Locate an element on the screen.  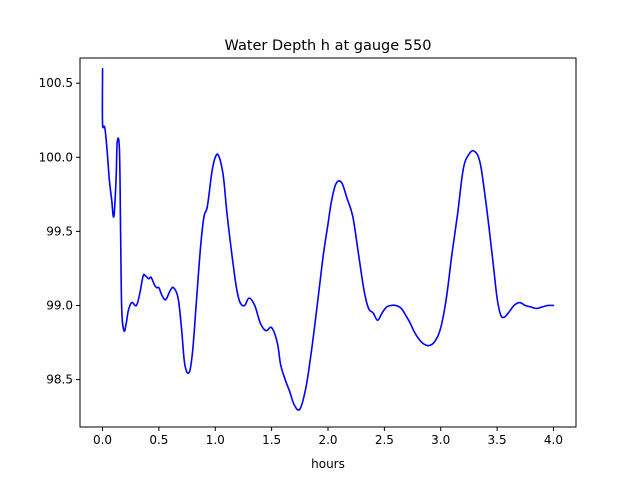
y-tick-label: 99.0 is located at coordinates (59, 305).